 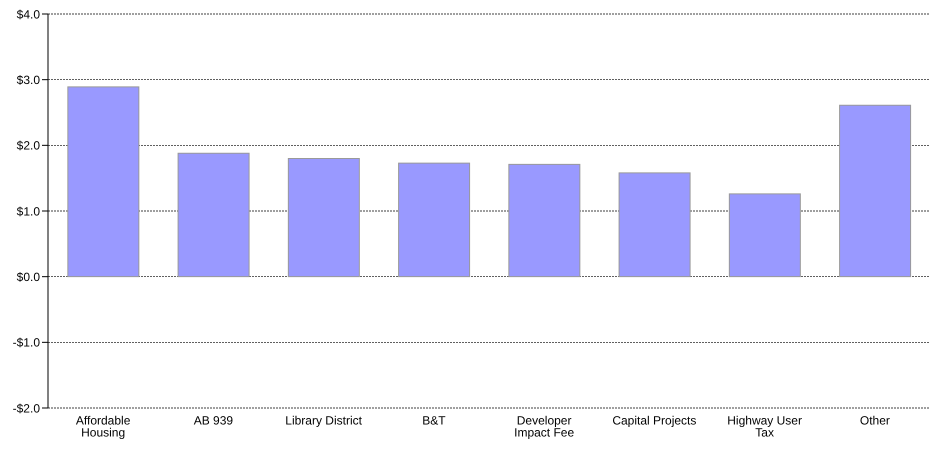 What do you see at coordinates (103, 427) in the screenshot?
I see `x-tick-label: Affordable Housing` at bounding box center [103, 427].